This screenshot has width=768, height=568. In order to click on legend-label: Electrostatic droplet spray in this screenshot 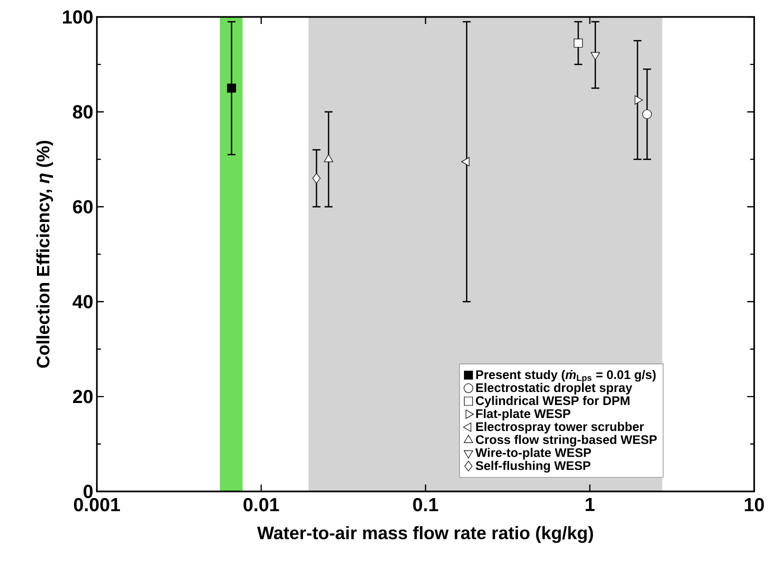, I will do `click(554, 388)`.